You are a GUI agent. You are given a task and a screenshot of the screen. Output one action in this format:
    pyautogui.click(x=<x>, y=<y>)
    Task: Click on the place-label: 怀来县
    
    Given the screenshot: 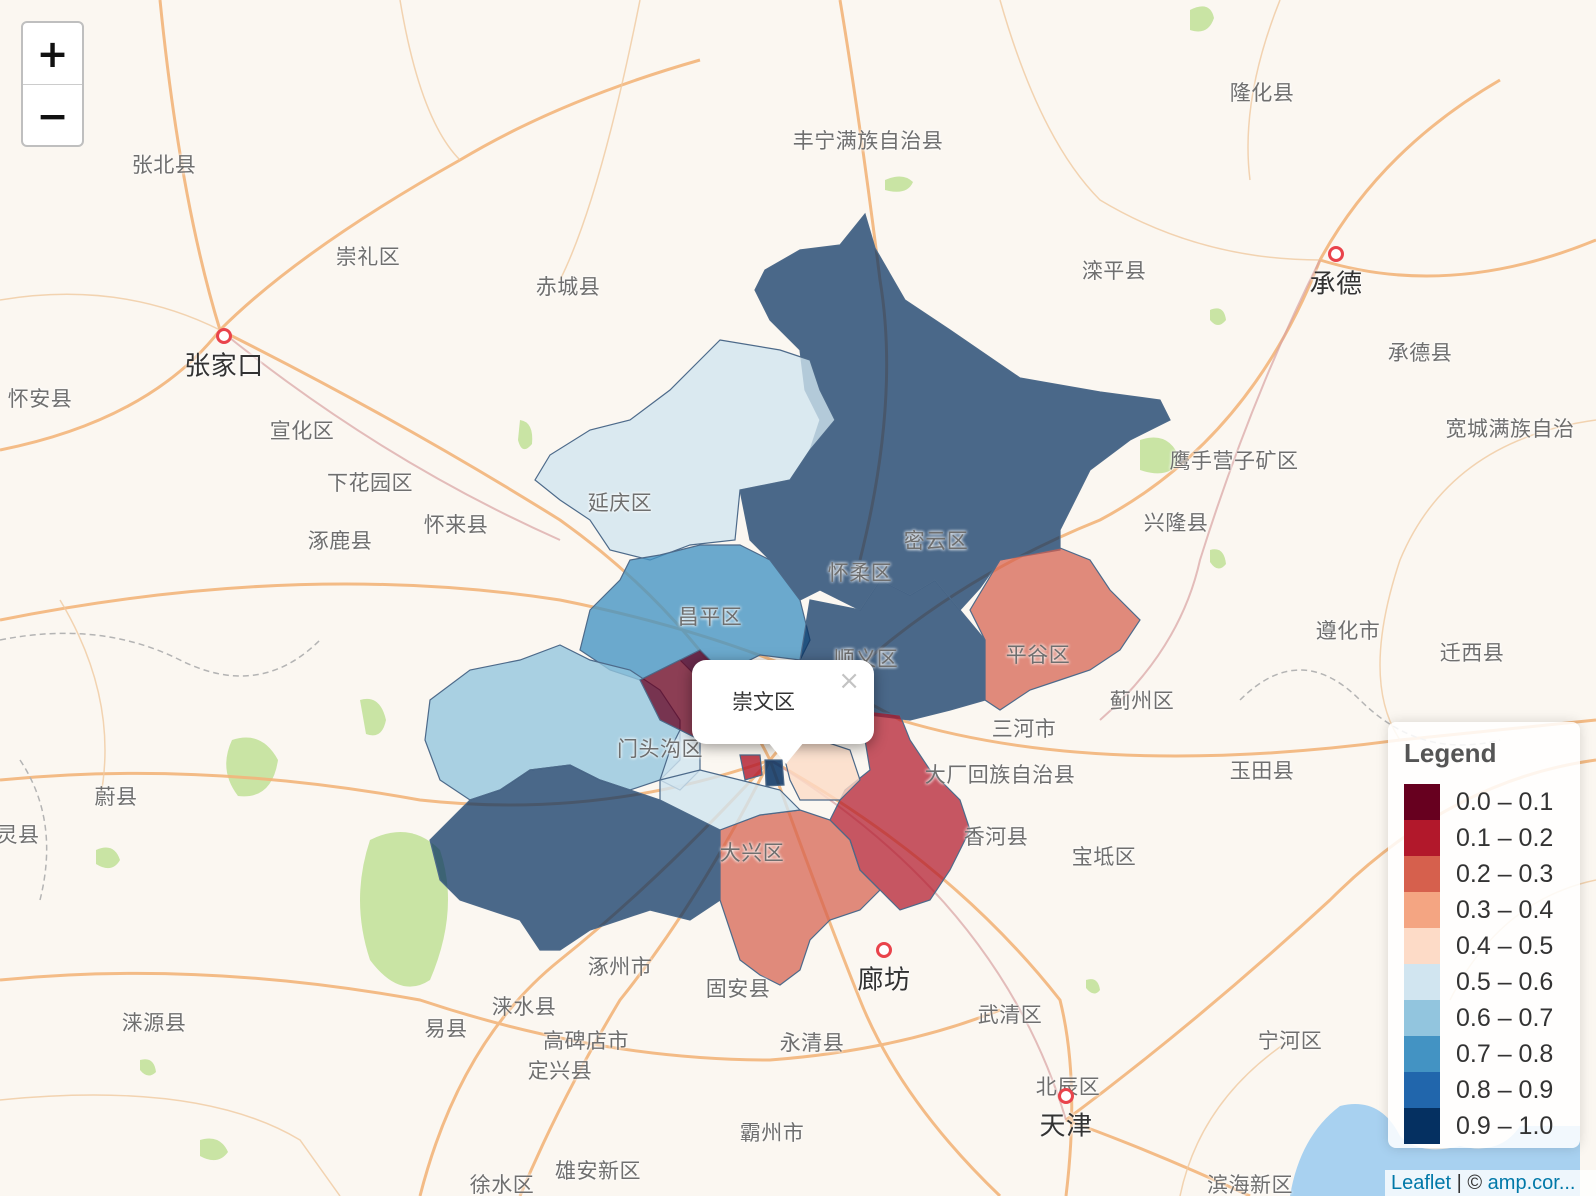 What is the action you would take?
    pyautogui.click(x=456, y=525)
    